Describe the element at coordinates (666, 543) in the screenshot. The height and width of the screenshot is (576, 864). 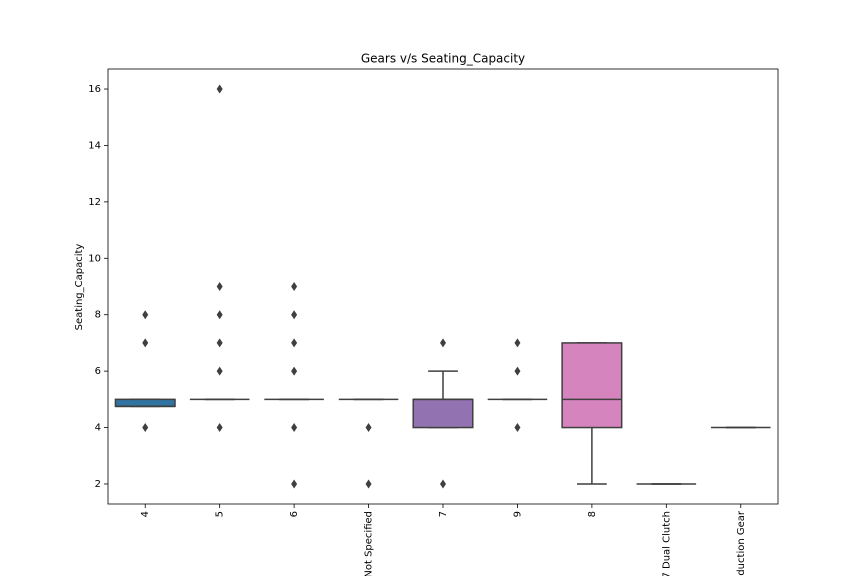
I see `x-tick-label: 7 Dual Clutch` at that location.